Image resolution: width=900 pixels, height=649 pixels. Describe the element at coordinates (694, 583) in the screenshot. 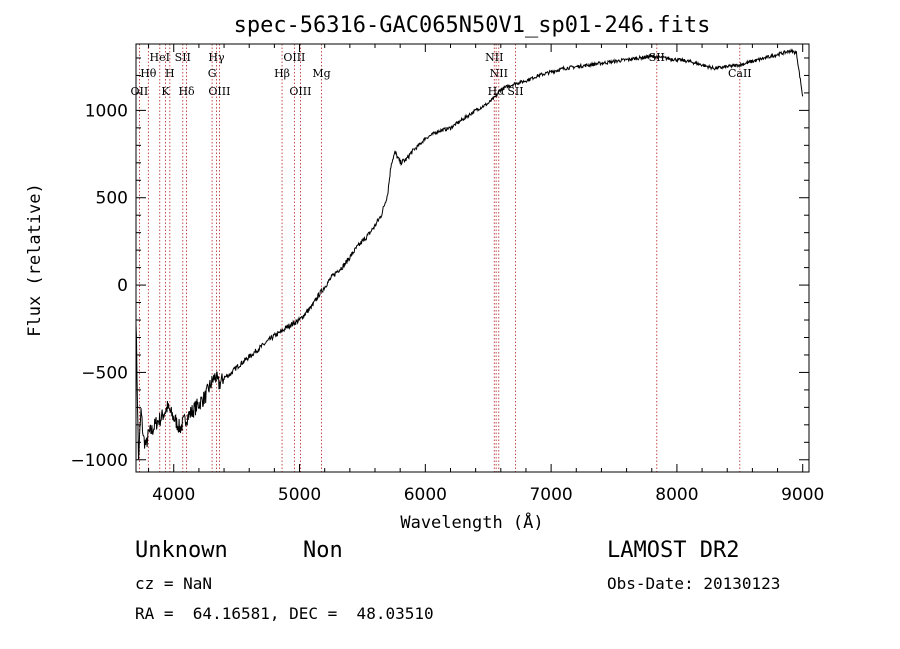

I see `obs-date: Obs-Date: 20130123` at that location.